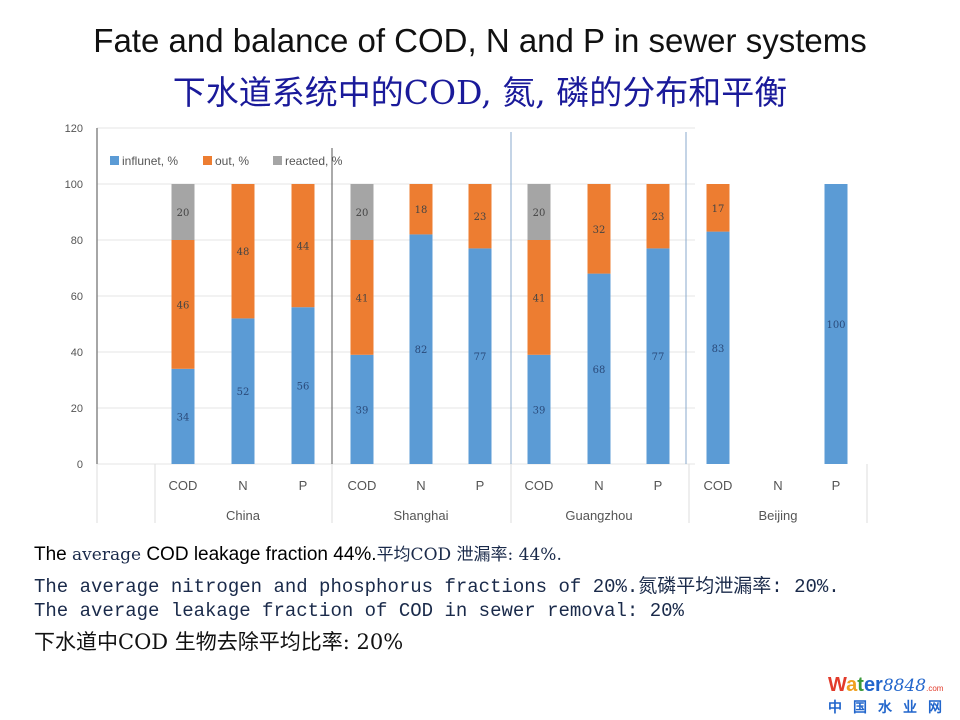 Image resolution: width=960 pixels, height=720 pixels. I want to click on data-label: 56, so click(303, 387).